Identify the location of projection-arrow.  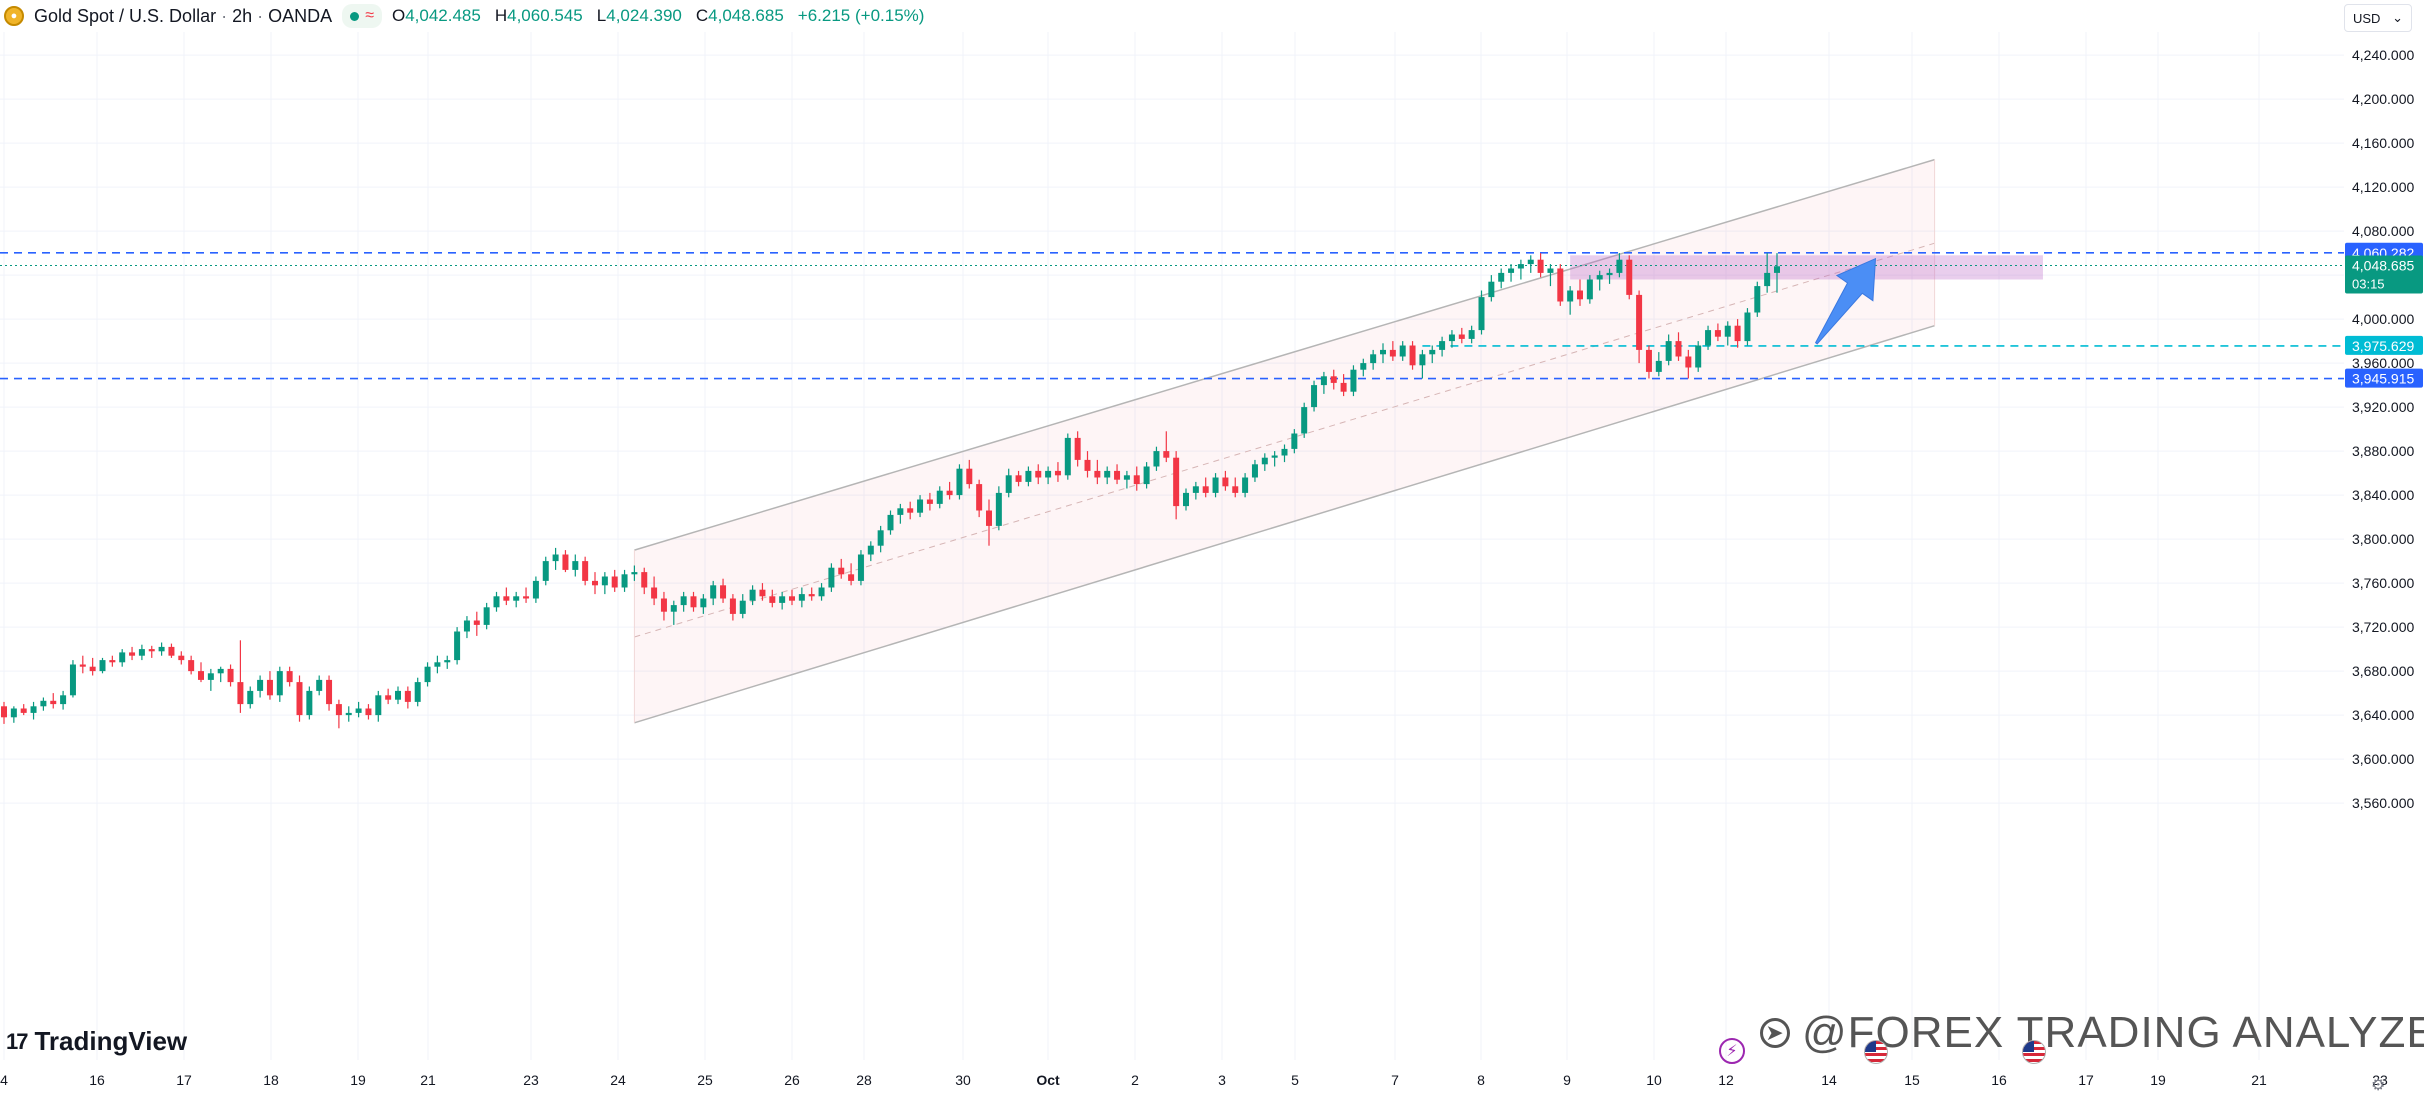
(1845, 301).